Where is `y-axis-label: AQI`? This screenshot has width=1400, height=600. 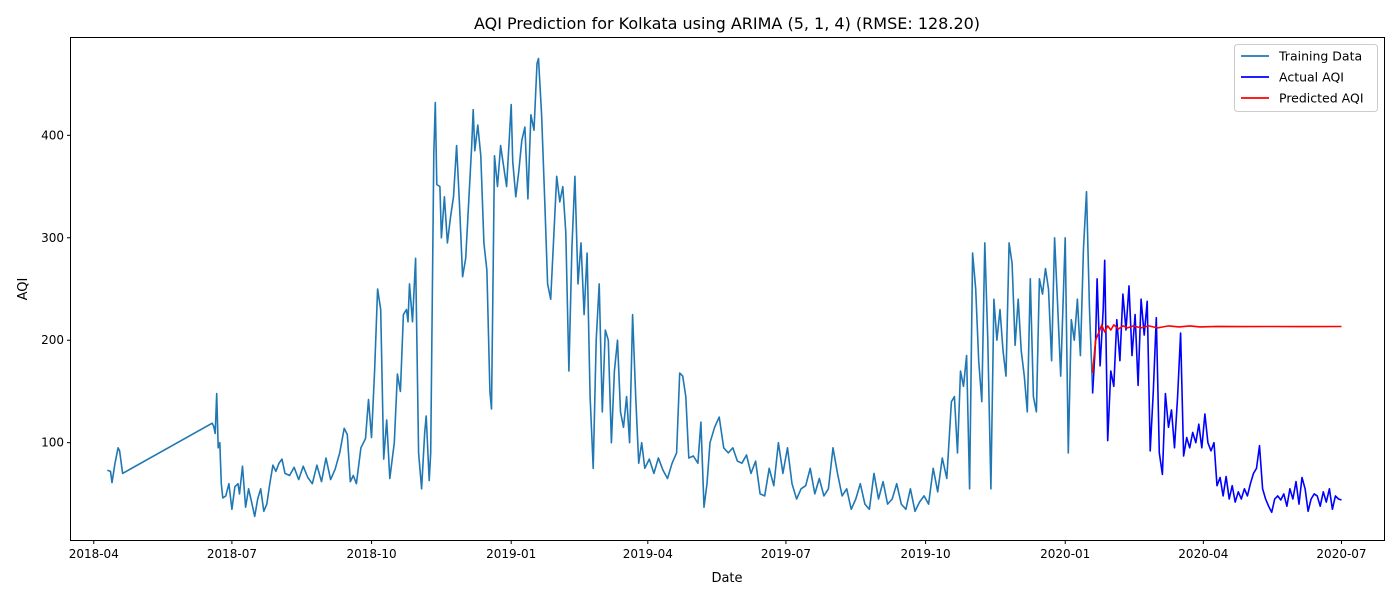
y-axis-label: AQI is located at coordinates (23, 289).